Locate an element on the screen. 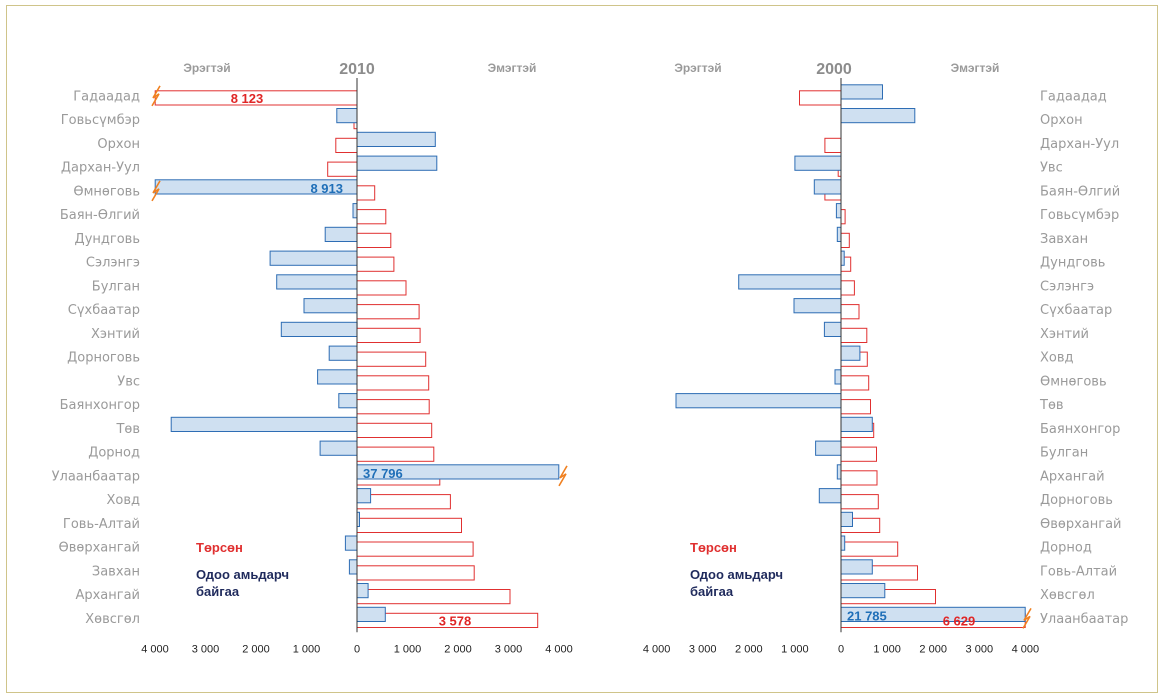 Image resolution: width=1166 pixels, height=700 pixels. category-label: Говьсүмбэр is located at coordinates (100, 120).